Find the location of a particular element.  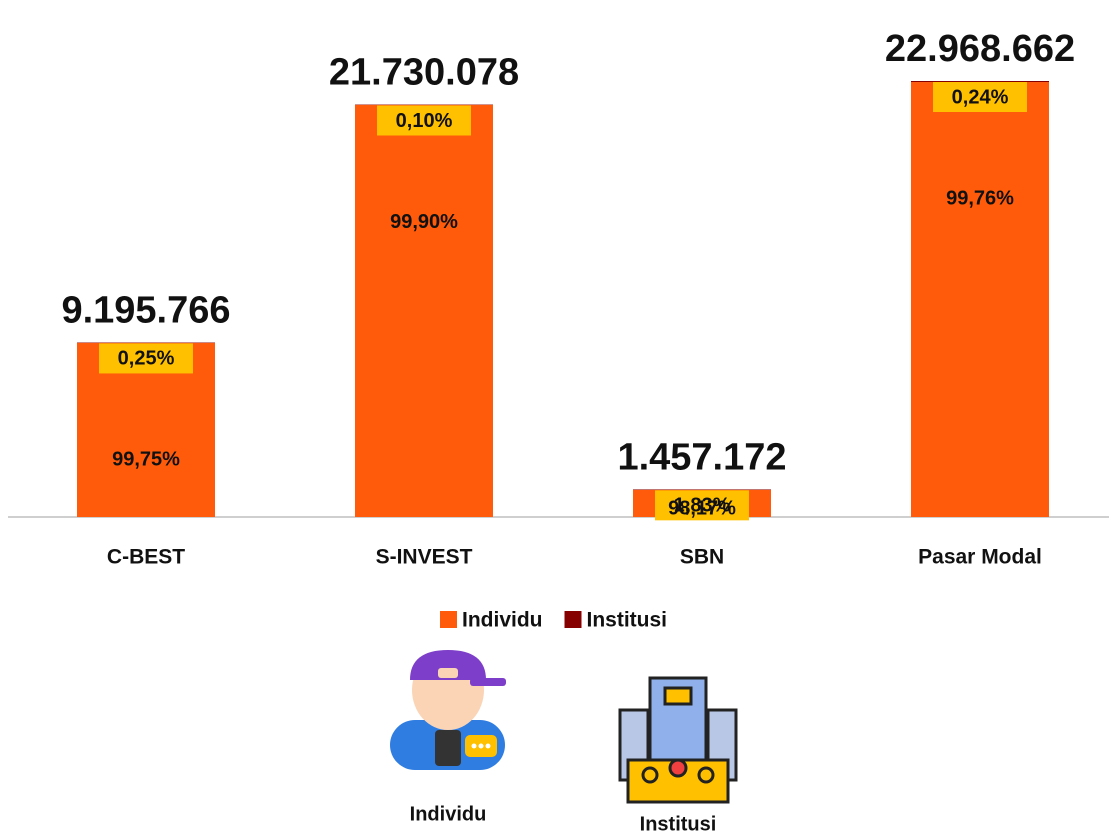

total-label: 21.730.078 is located at coordinates (424, 73).